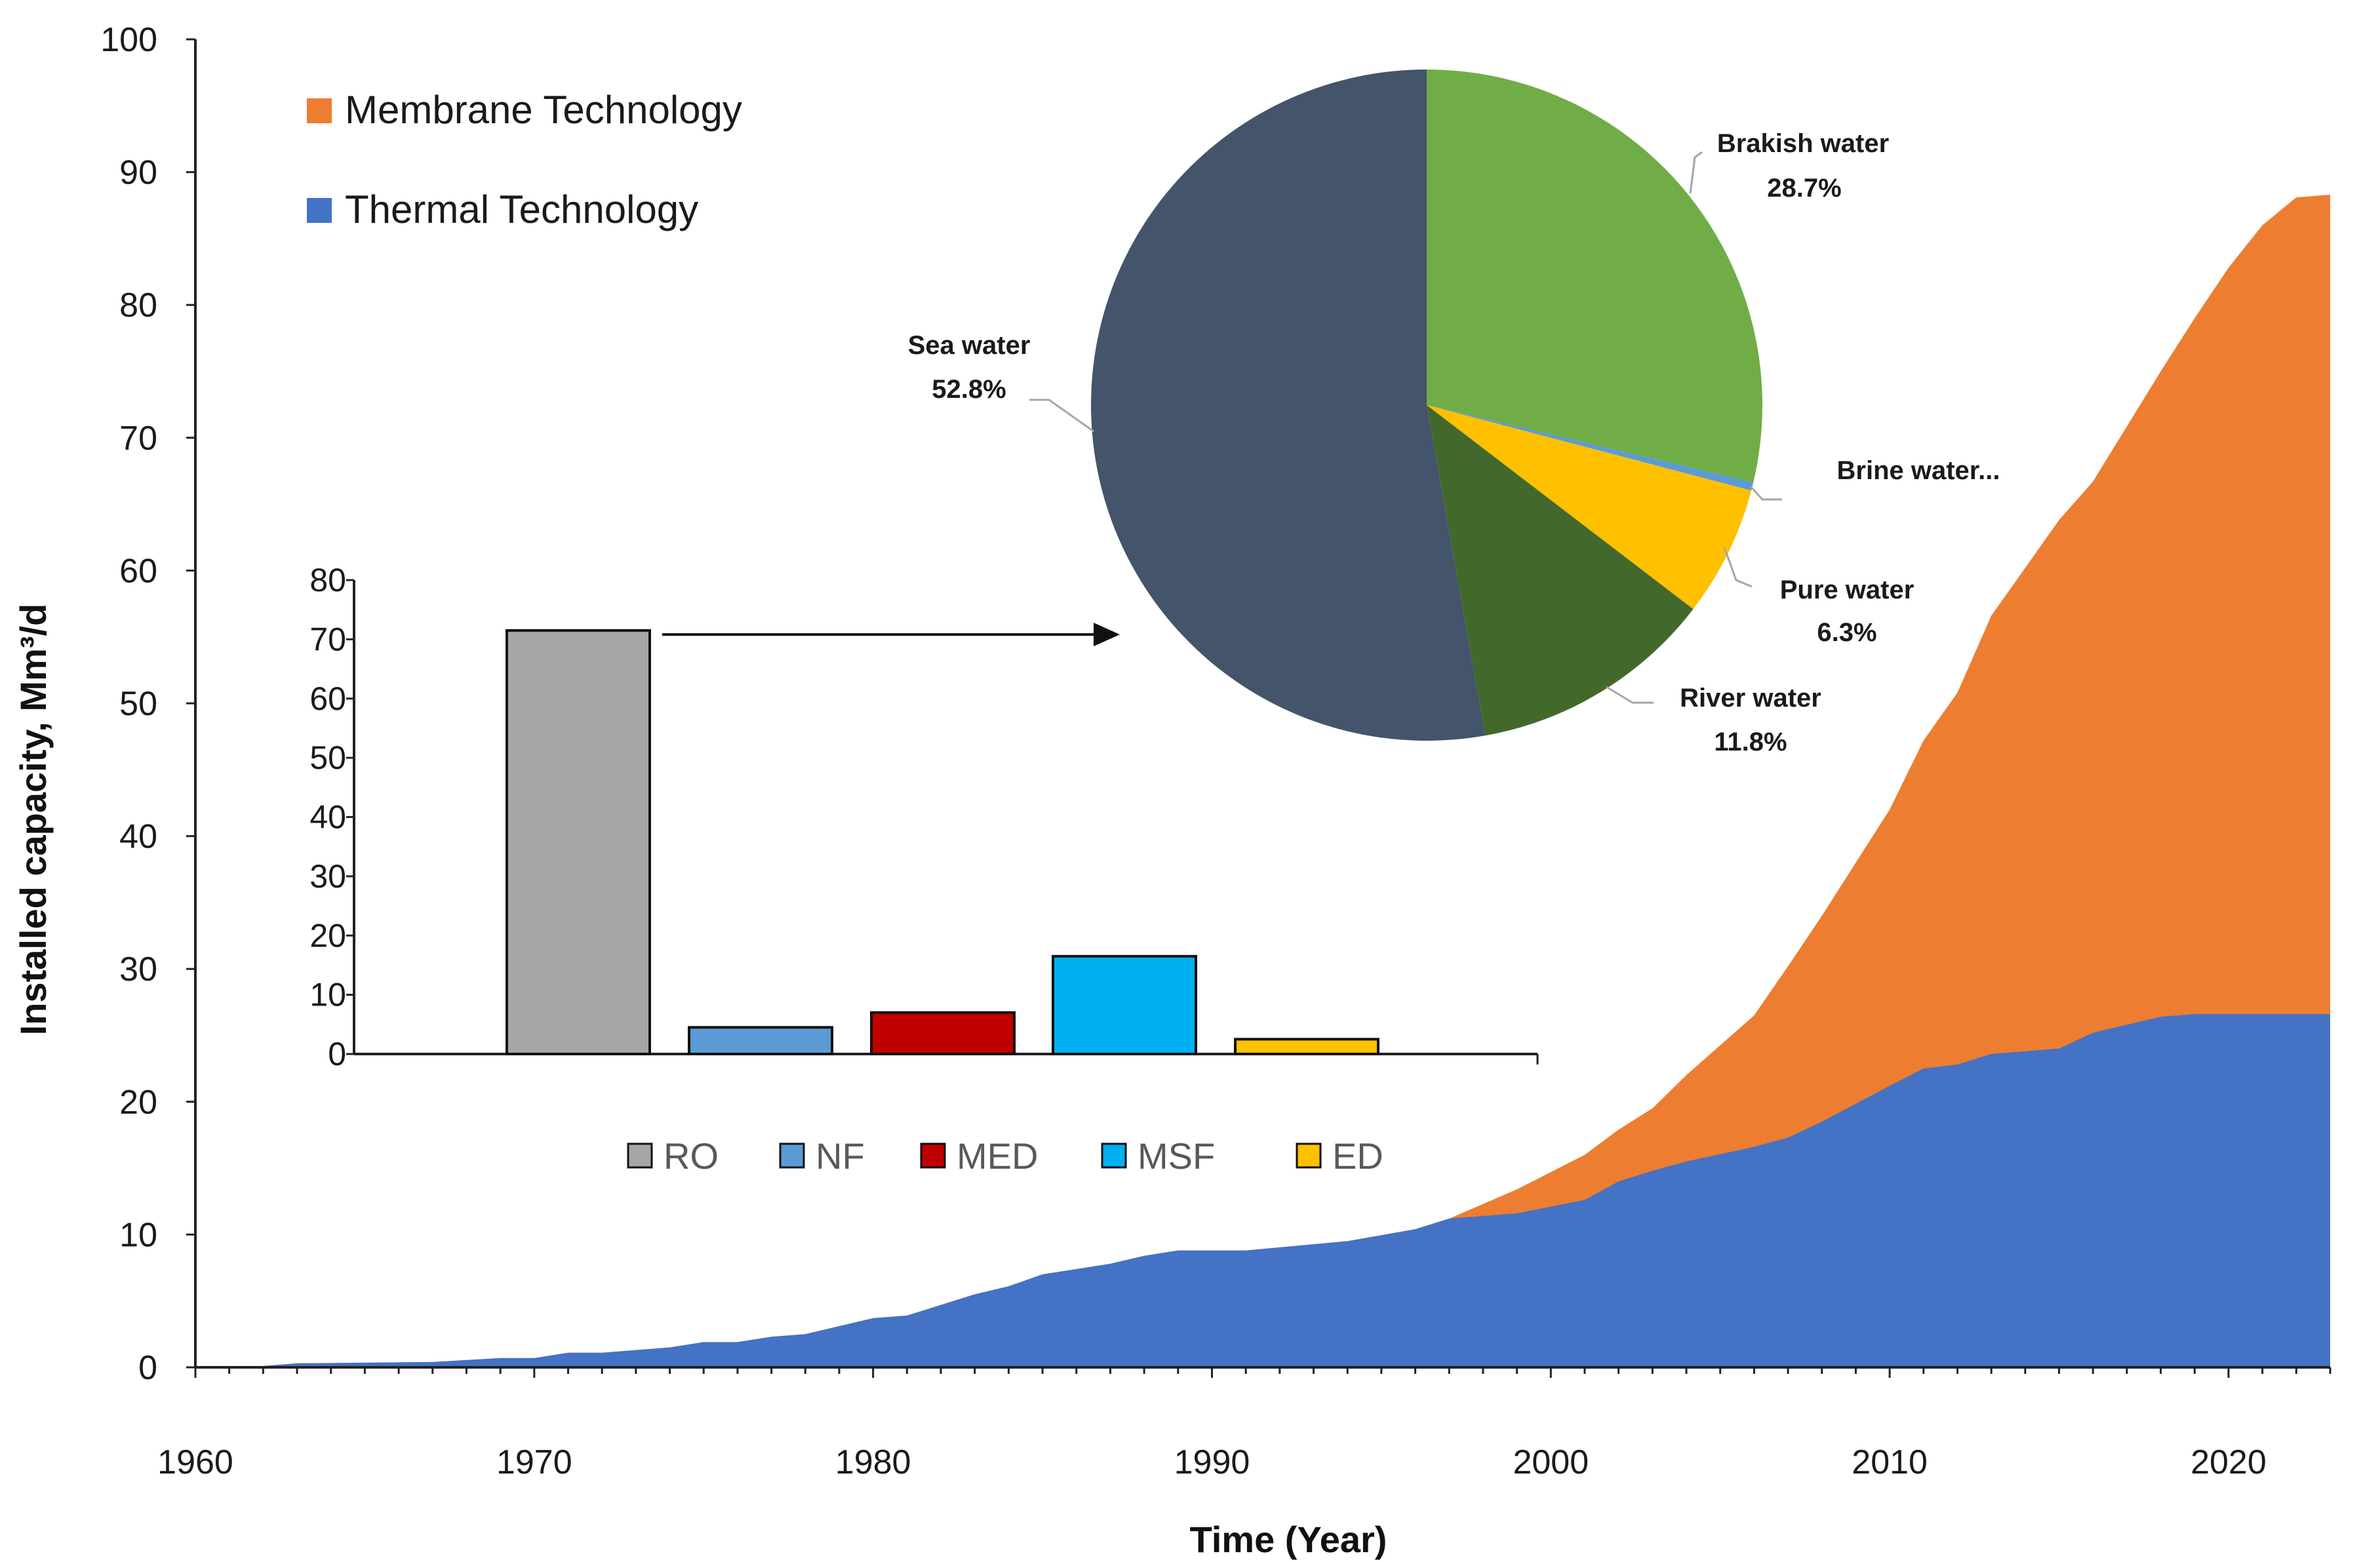 The width and height of the screenshot is (2380, 1562). What do you see at coordinates (319, 210) in the screenshot?
I see `legend-swatch-thermal` at bounding box center [319, 210].